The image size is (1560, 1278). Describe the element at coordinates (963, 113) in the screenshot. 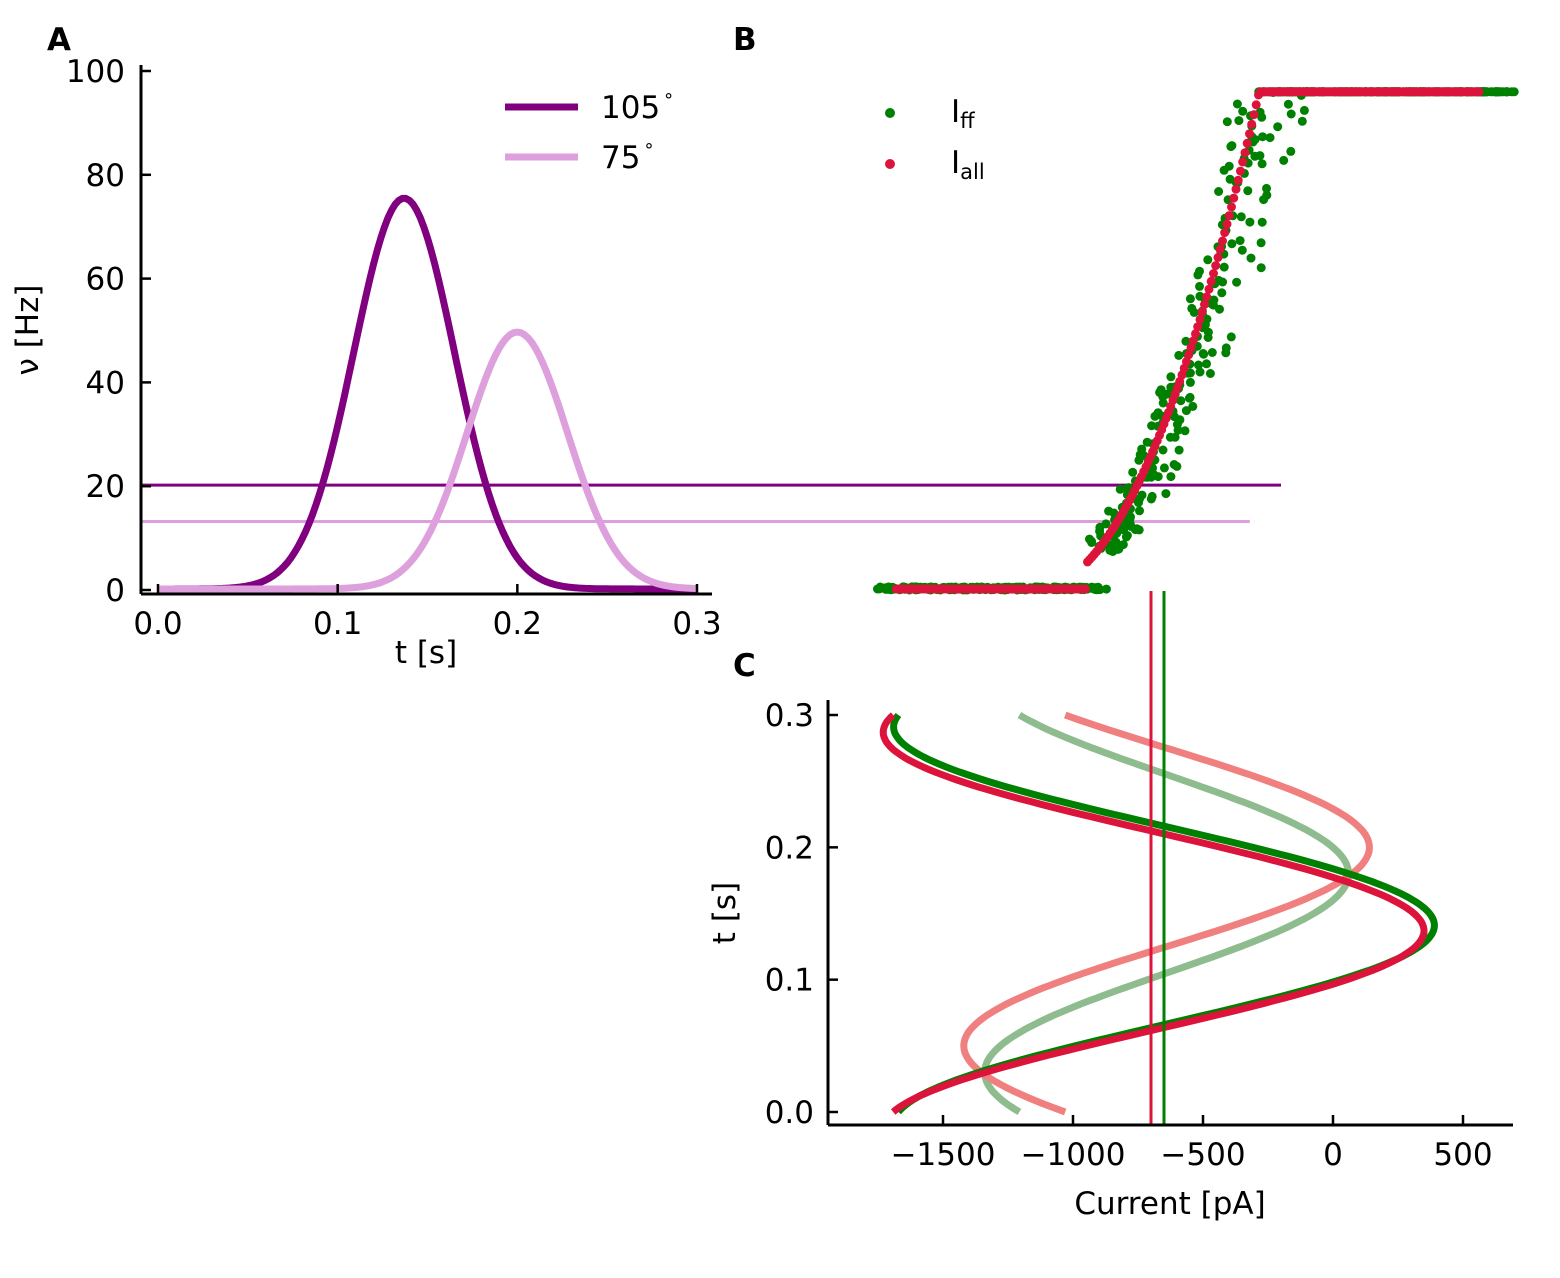

I see `legend-label-iff: Iff` at that location.